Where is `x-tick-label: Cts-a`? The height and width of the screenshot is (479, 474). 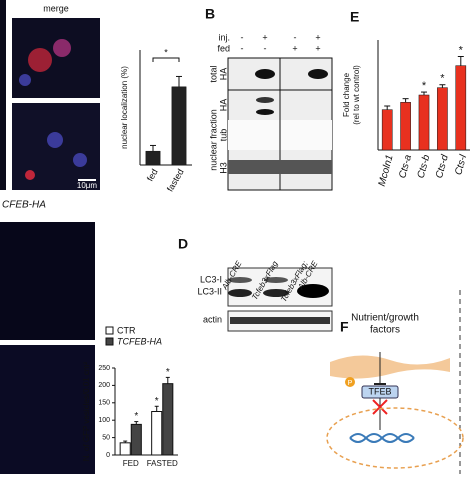 x-tick-label: Cts-a is located at coordinates (405, 166).